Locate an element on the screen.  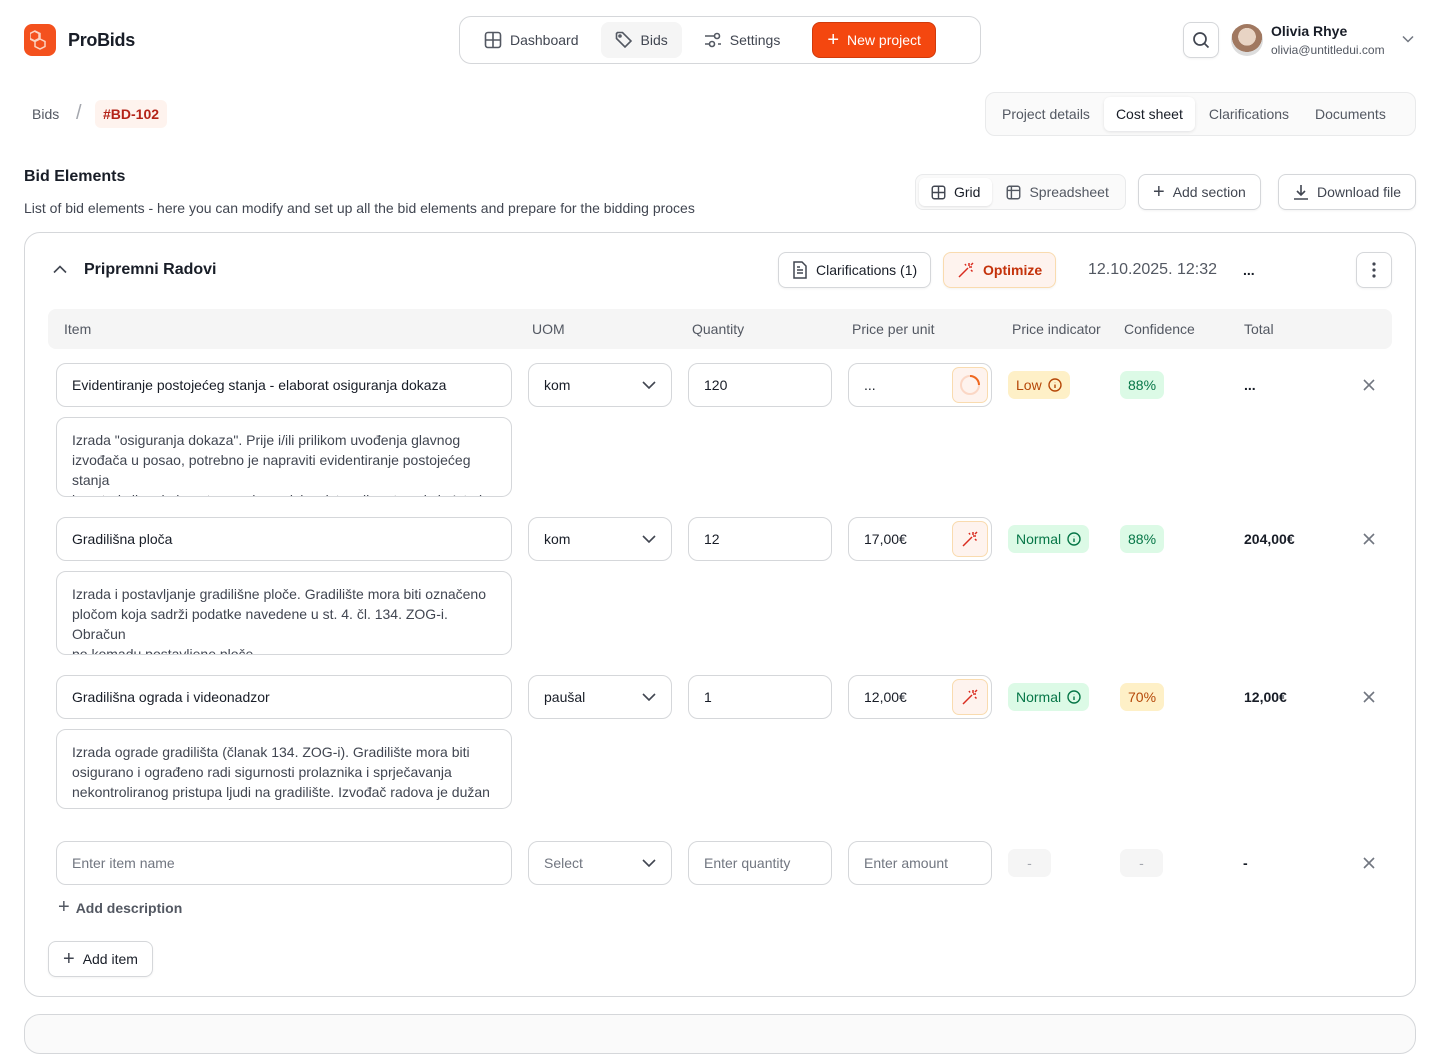
uom-select: paušal is located at coordinates (600, 697).